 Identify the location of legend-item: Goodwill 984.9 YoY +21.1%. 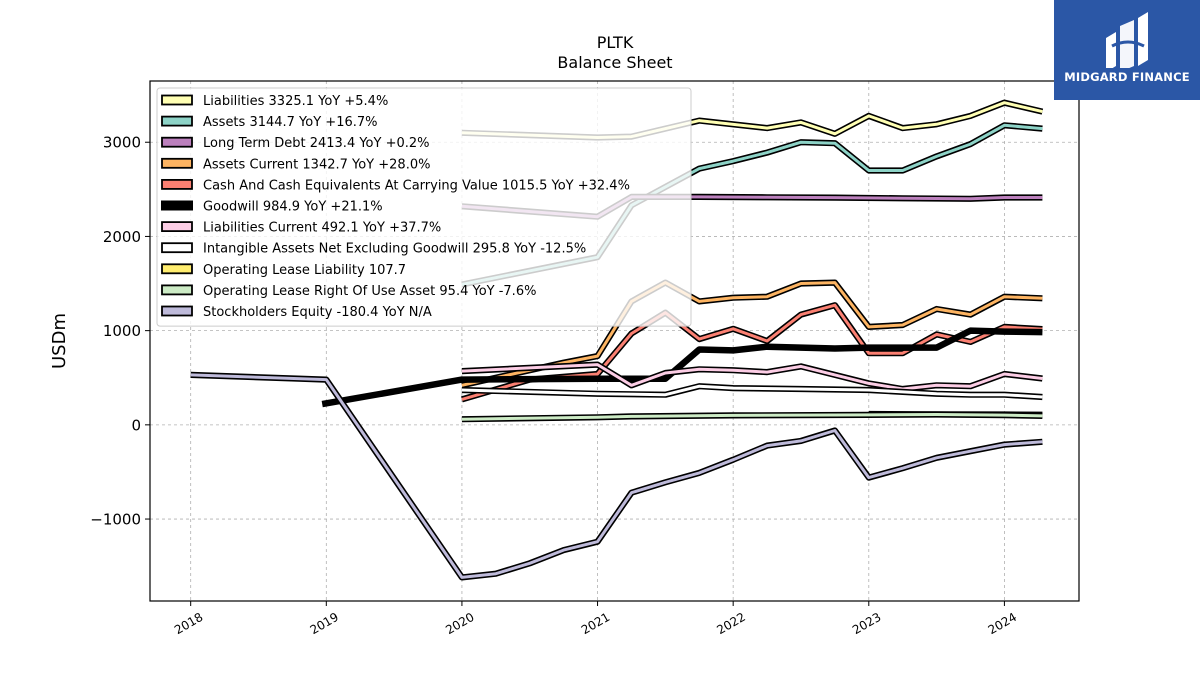
(272, 207).